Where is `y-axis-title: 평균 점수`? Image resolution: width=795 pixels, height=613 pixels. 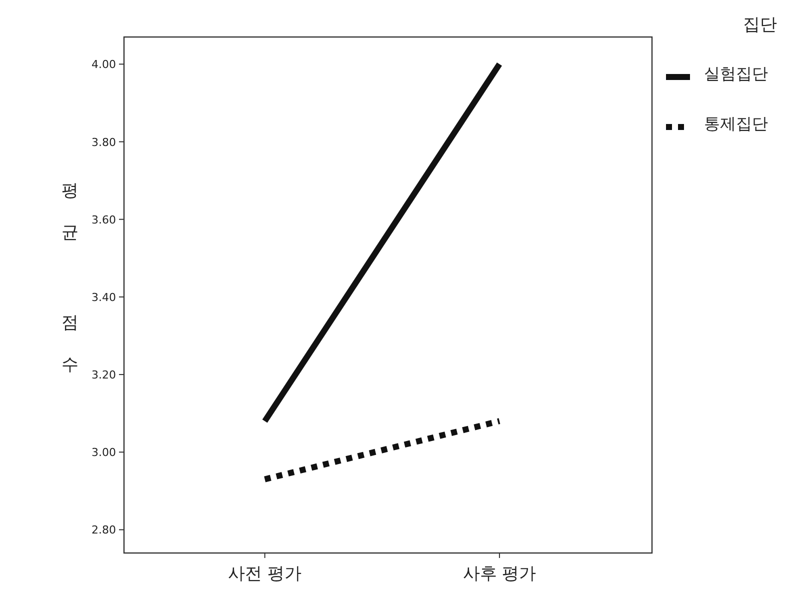
y-axis-title: 평균 점수 is located at coordinates (70, 279).